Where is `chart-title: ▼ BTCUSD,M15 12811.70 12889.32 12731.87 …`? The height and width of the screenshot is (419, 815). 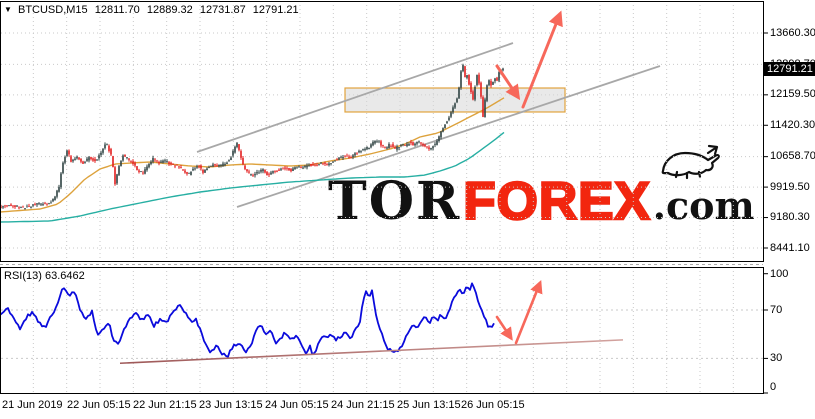 chart-title: ▼ BTCUSD,M15 12811.70 12889.32 12731.87 … is located at coordinates (153, 10).